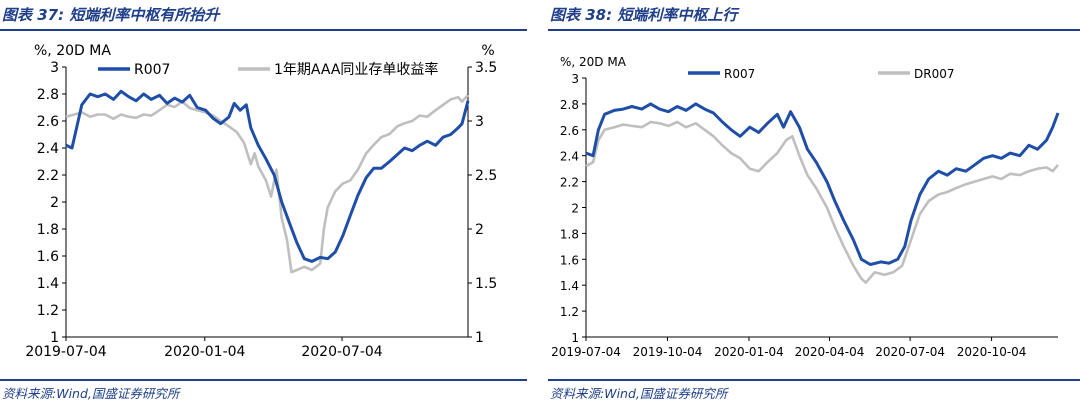 The width and height of the screenshot is (1080, 403). I want to click on figure-title-text: 短端利率中枢有所抬升, so click(144, 15).